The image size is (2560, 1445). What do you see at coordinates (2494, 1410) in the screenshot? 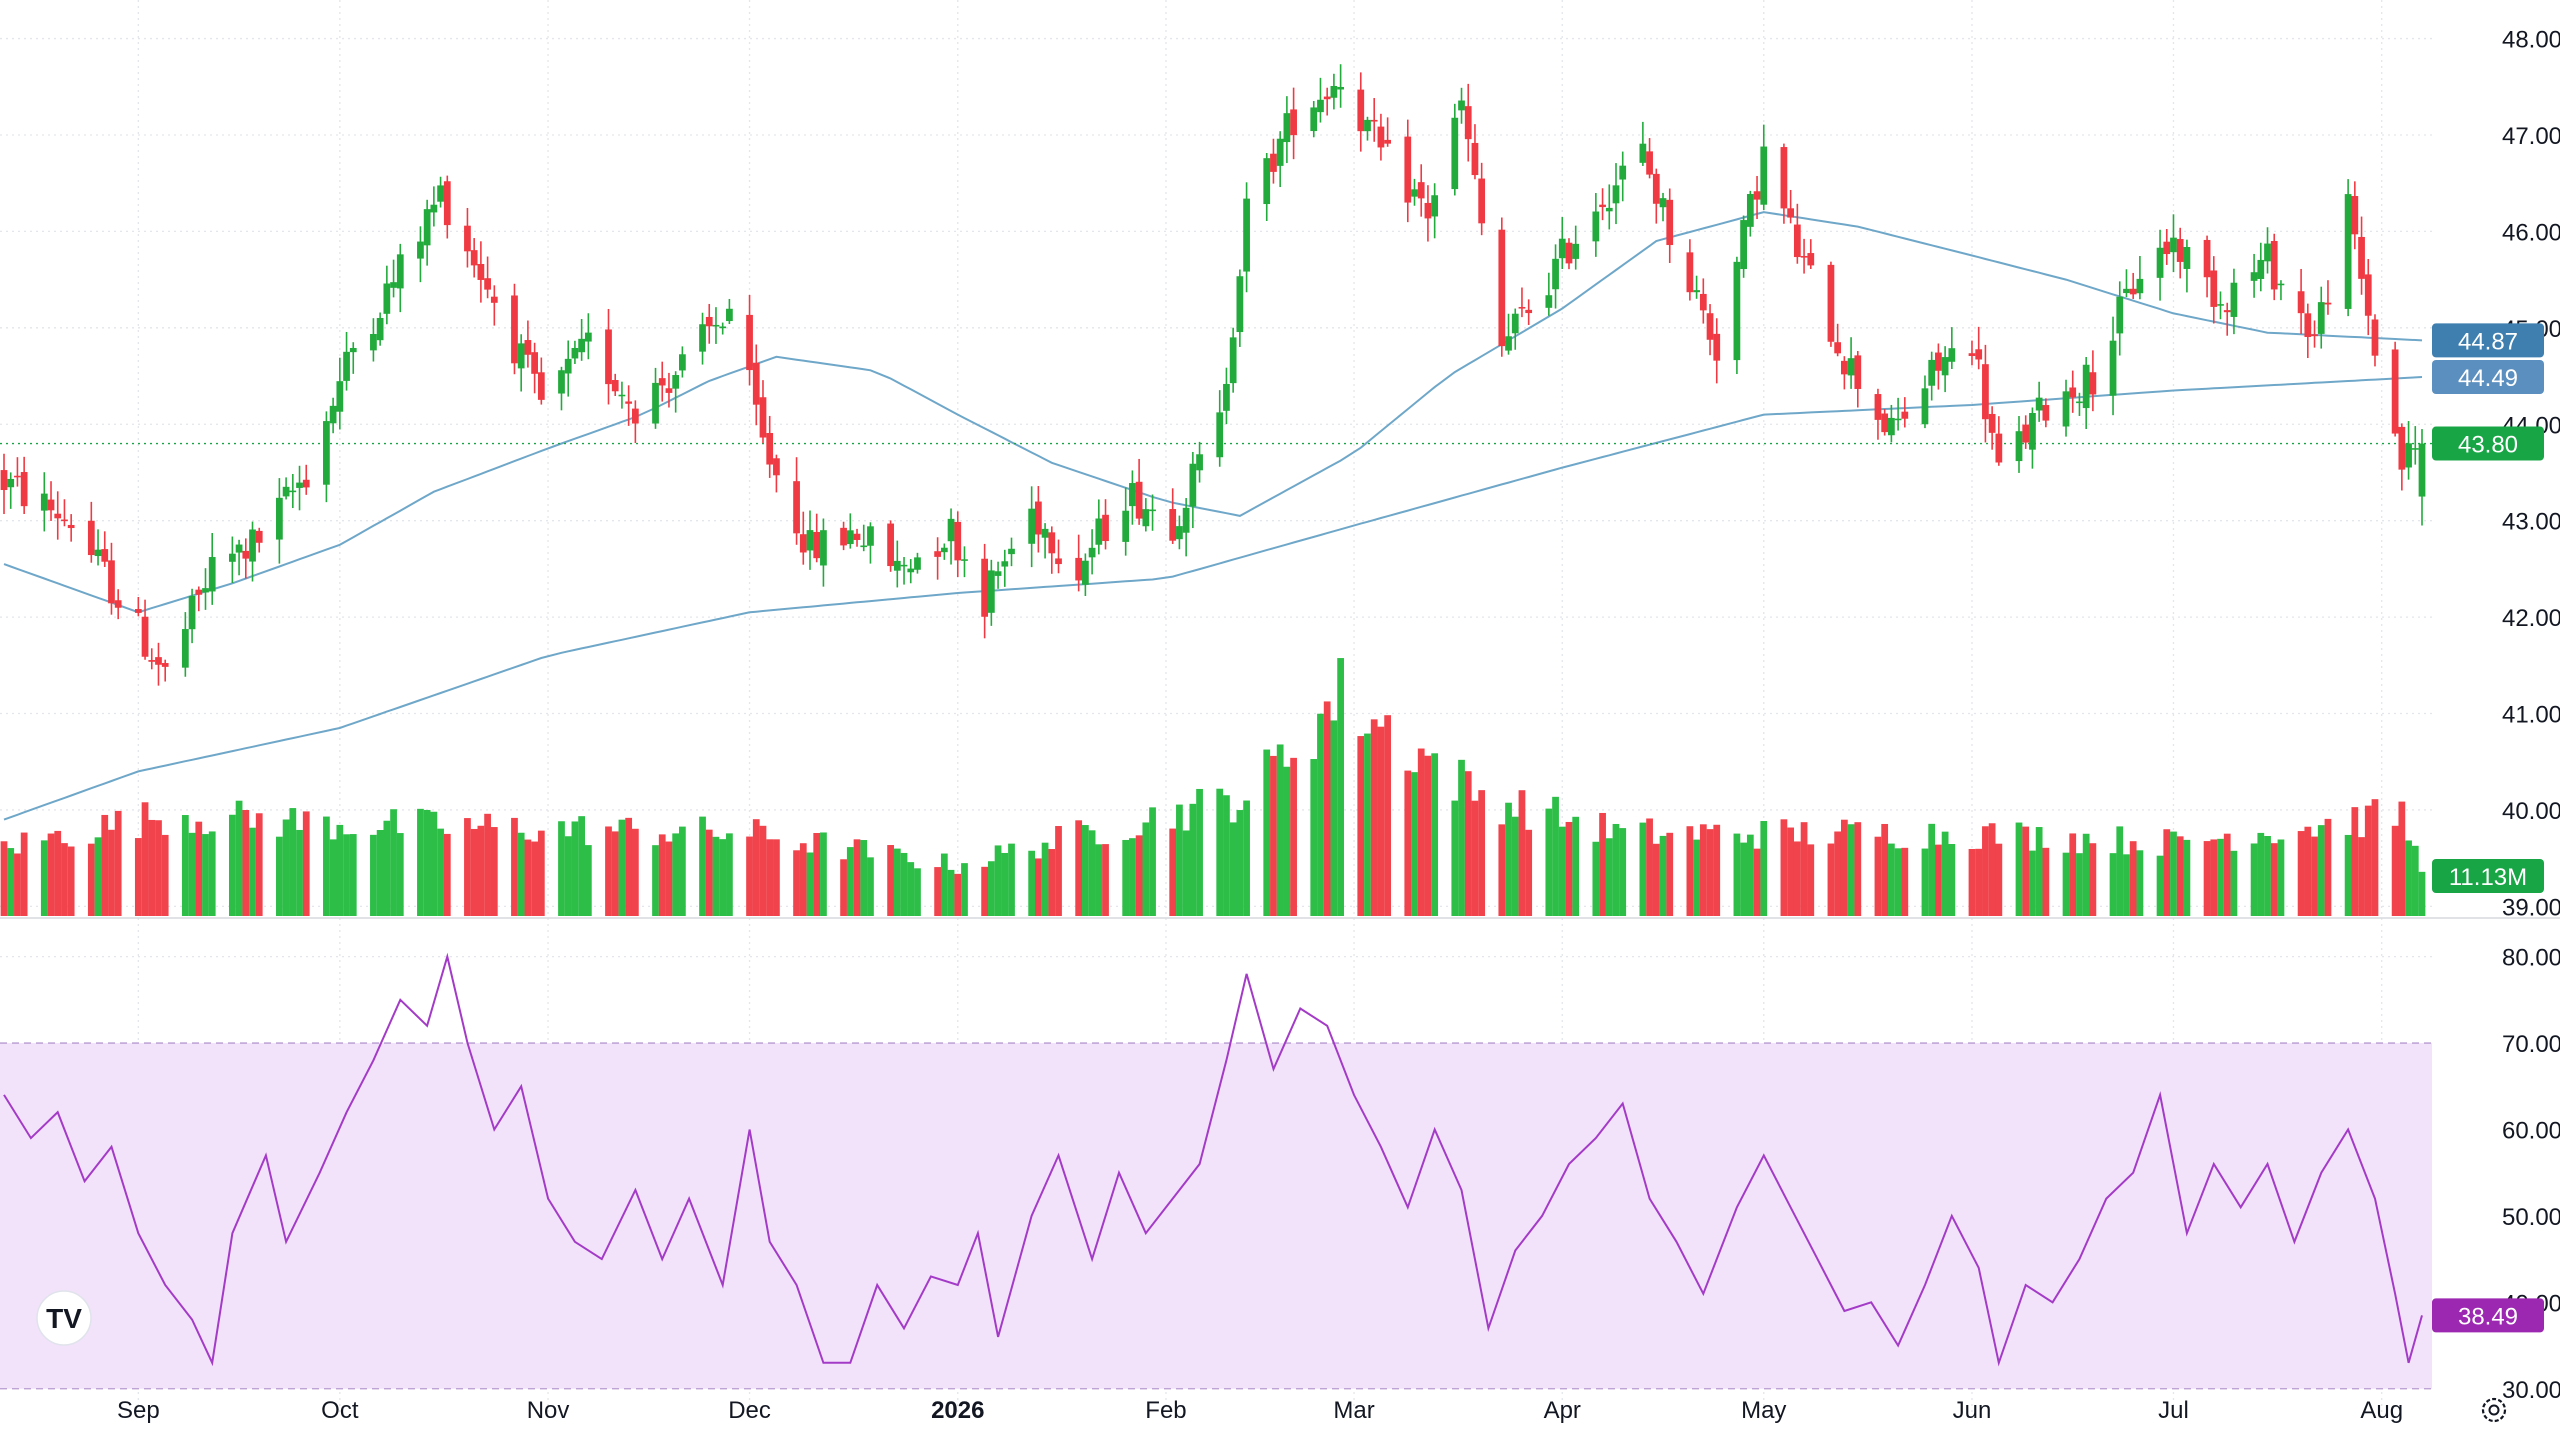
I see `settings-gear-icon` at bounding box center [2494, 1410].